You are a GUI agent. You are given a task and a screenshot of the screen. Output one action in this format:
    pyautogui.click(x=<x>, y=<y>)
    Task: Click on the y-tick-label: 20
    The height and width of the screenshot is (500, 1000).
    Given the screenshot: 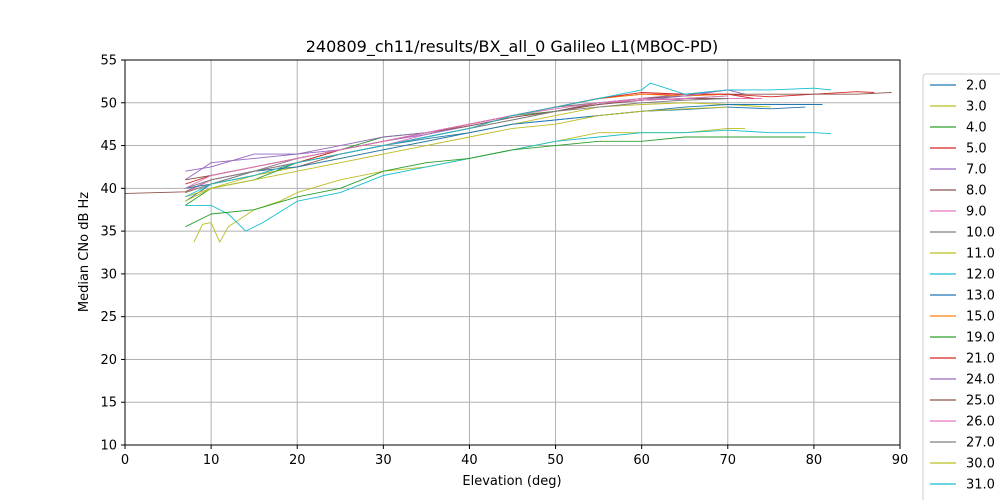 What is the action you would take?
    pyautogui.click(x=108, y=360)
    